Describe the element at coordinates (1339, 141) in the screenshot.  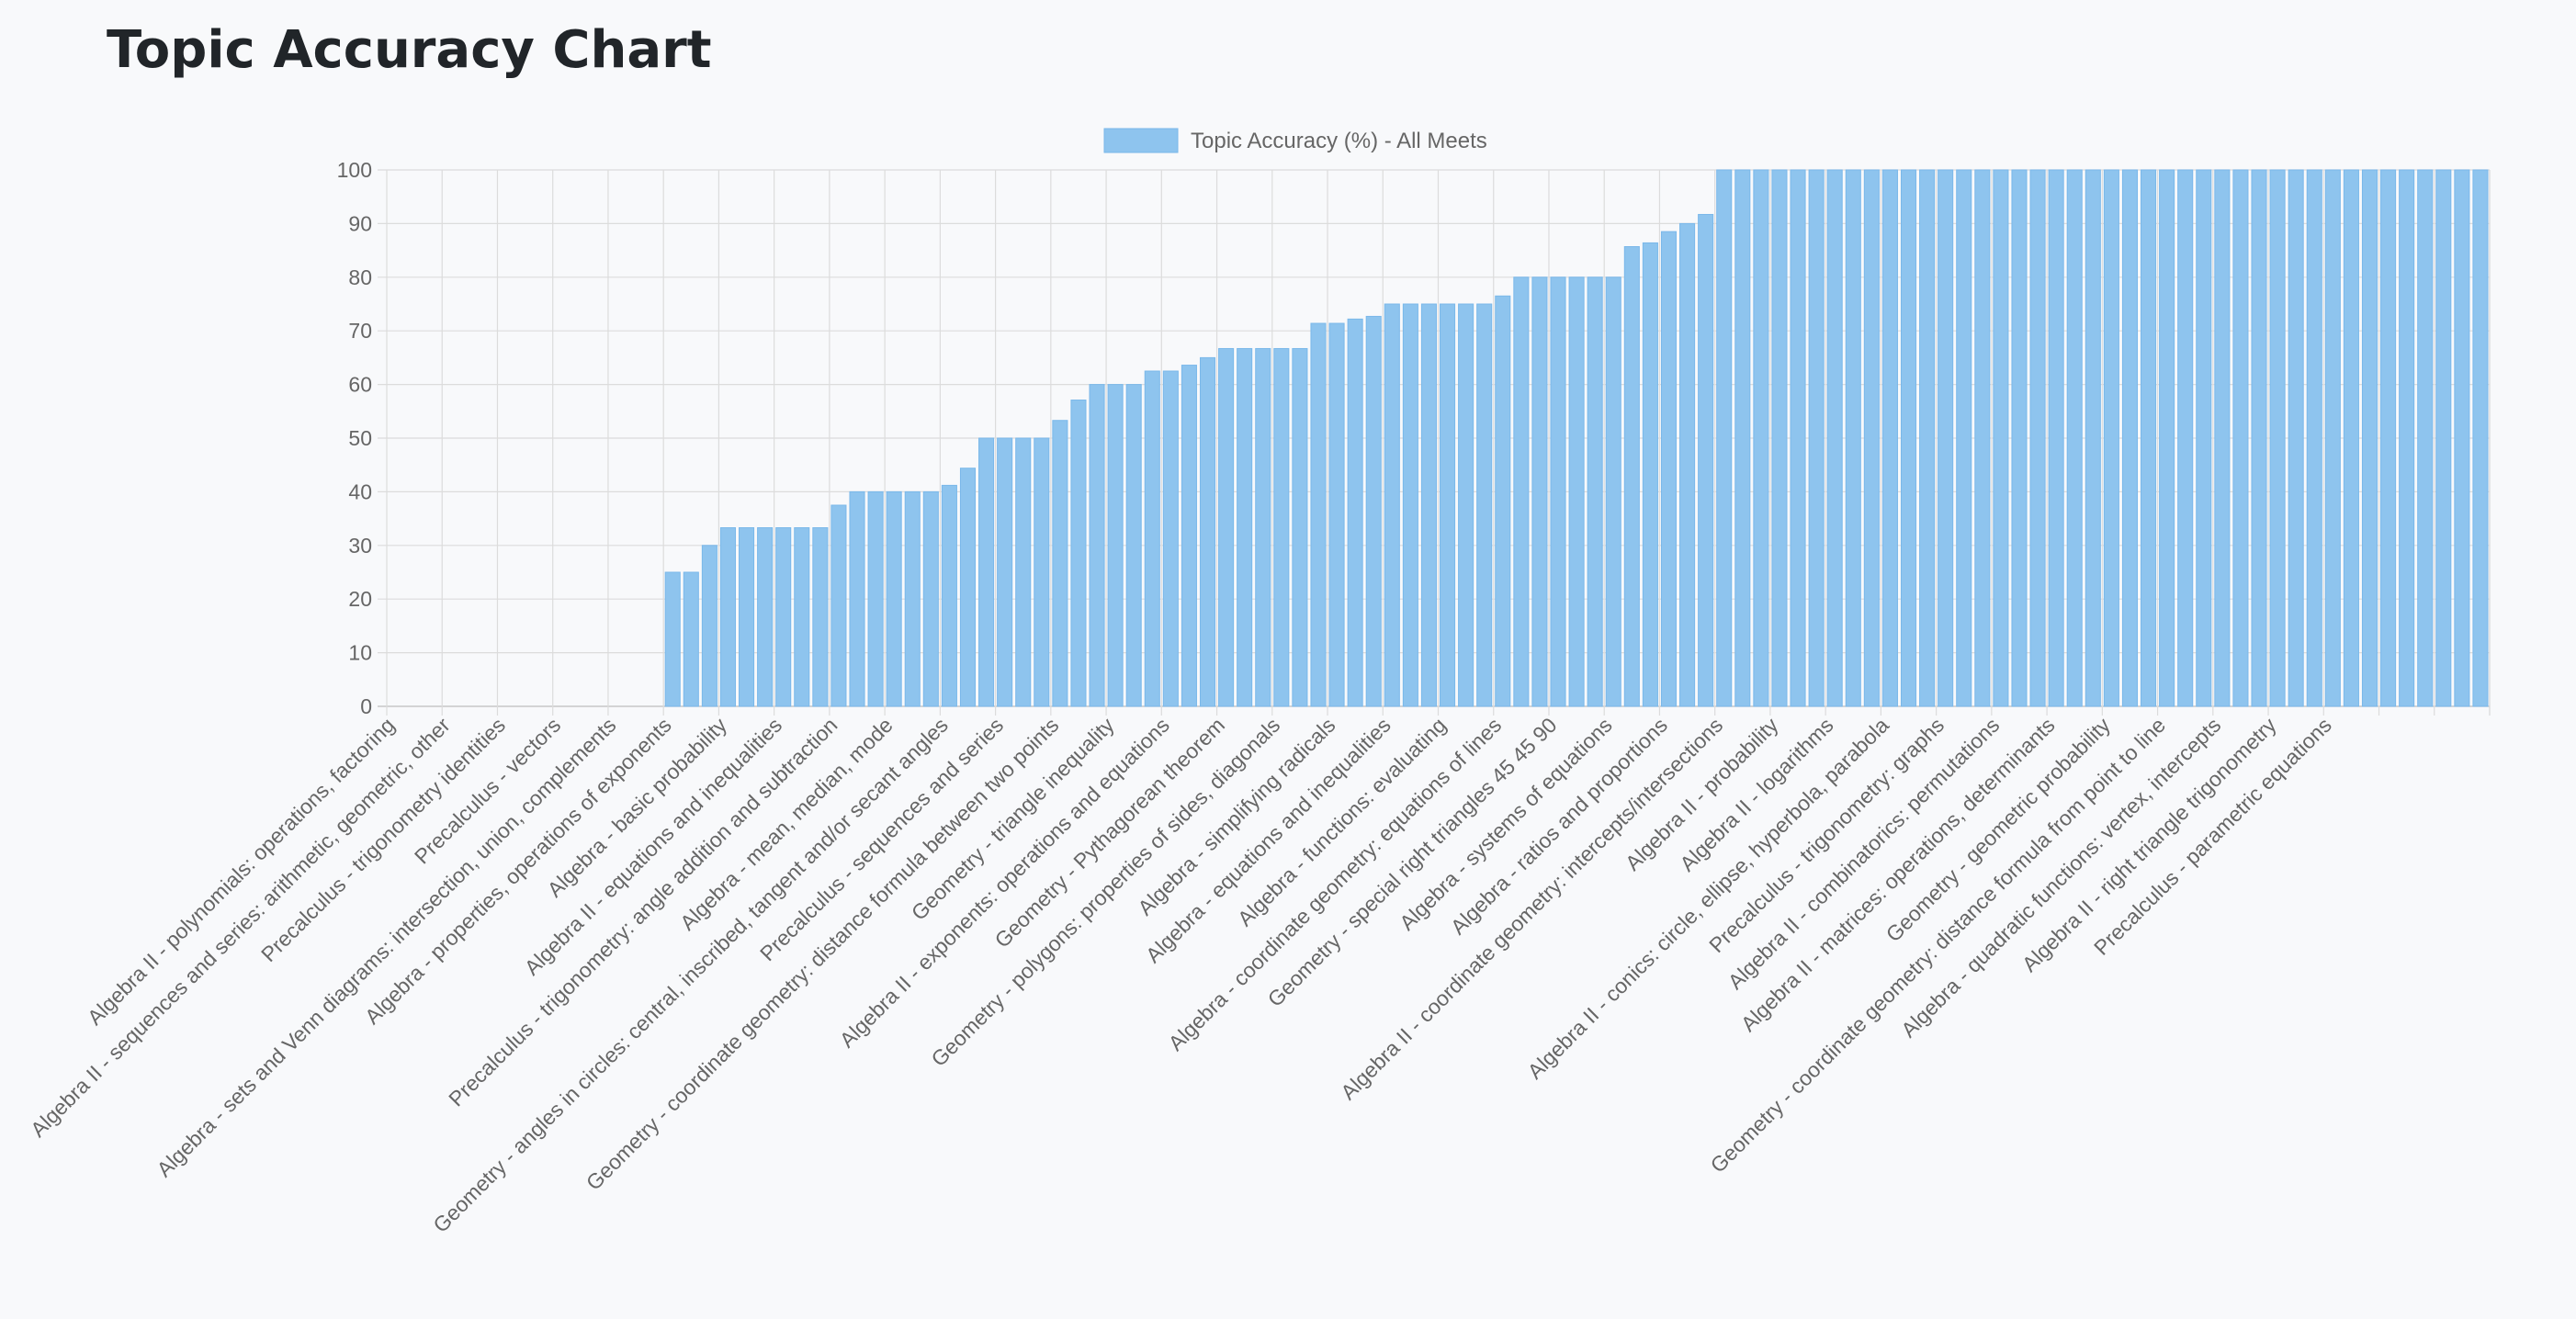
I see `legend-label: Topic Accuracy (%) - All Meets` at that location.